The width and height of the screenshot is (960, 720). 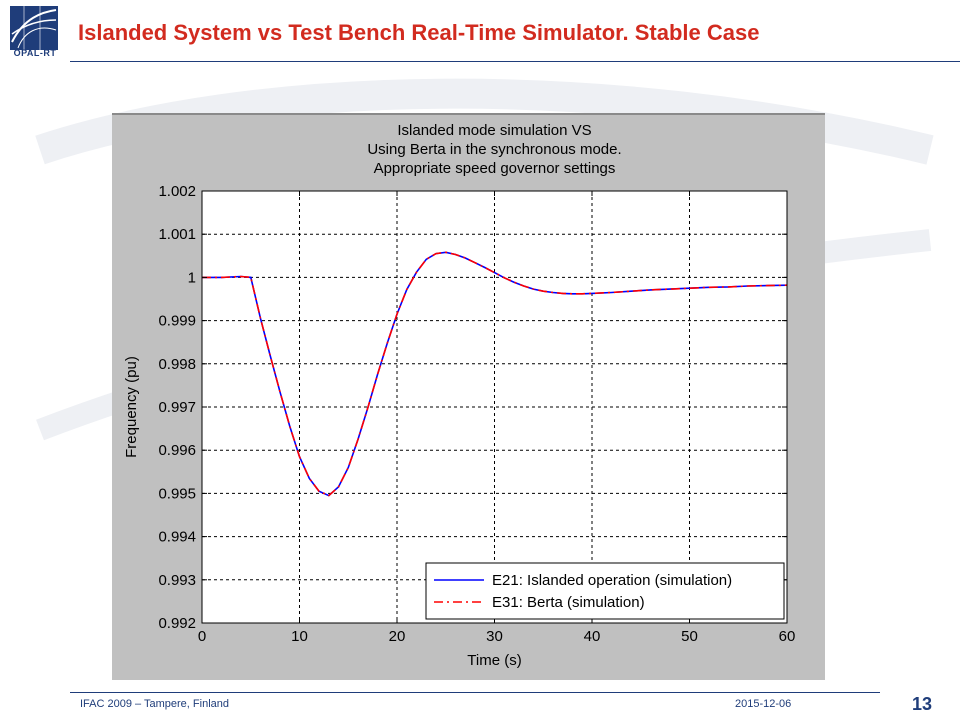 What do you see at coordinates (494, 130) in the screenshot?
I see `chart-title-line: Islanded mode simulation VS` at bounding box center [494, 130].